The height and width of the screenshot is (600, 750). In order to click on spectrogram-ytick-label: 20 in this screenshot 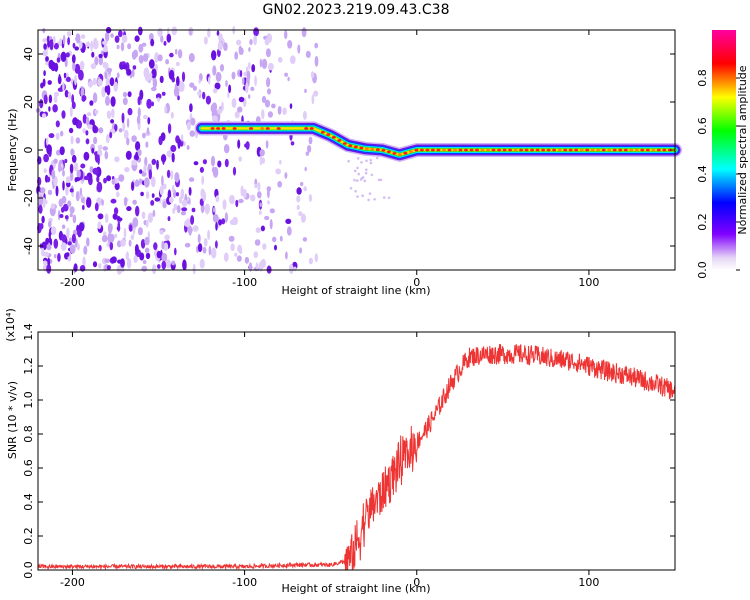, I will do `click(28, 102)`.